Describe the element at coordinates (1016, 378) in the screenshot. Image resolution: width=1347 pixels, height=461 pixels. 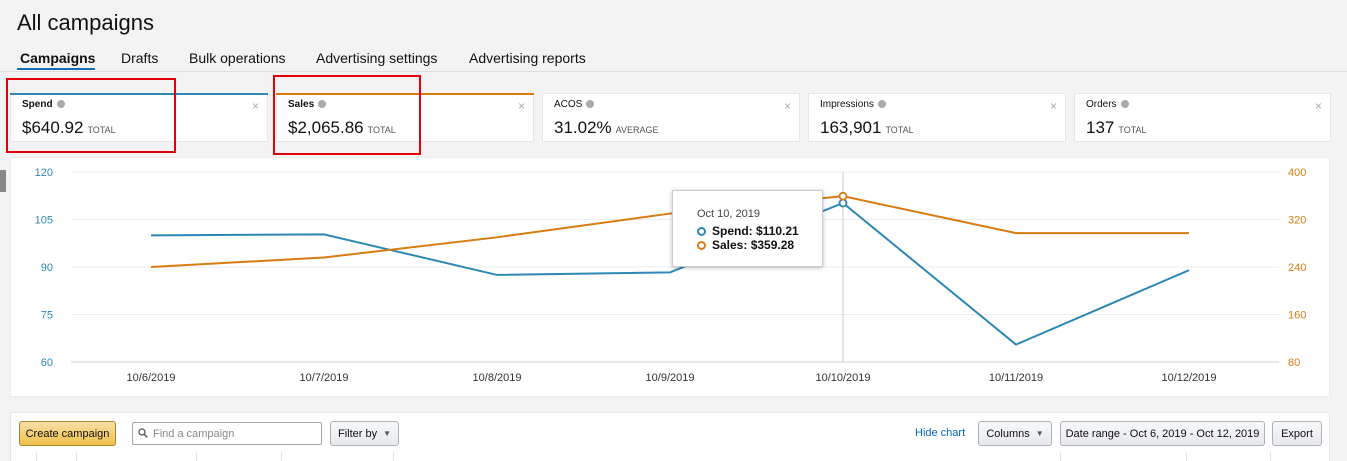
I see `x-tick-label: 10/11/2019` at that location.